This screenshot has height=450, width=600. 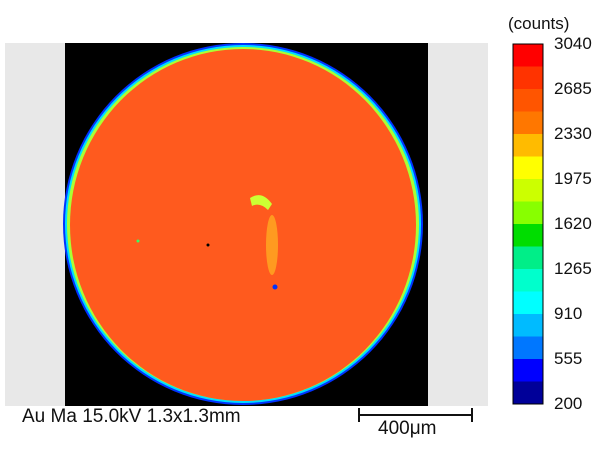 What do you see at coordinates (568, 358) in the screenshot?
I see `colorbar-tick-label: 555` at bounding box center [568, 358].